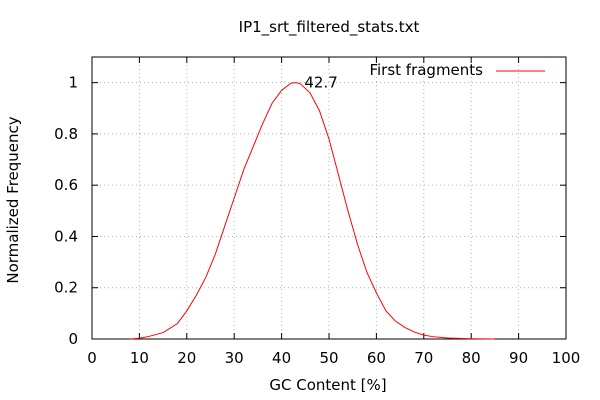  What do you see at coordinates (281, 358) in the screenshot?
I see `x-tick-label: 40` at bounding box center [281, 358].